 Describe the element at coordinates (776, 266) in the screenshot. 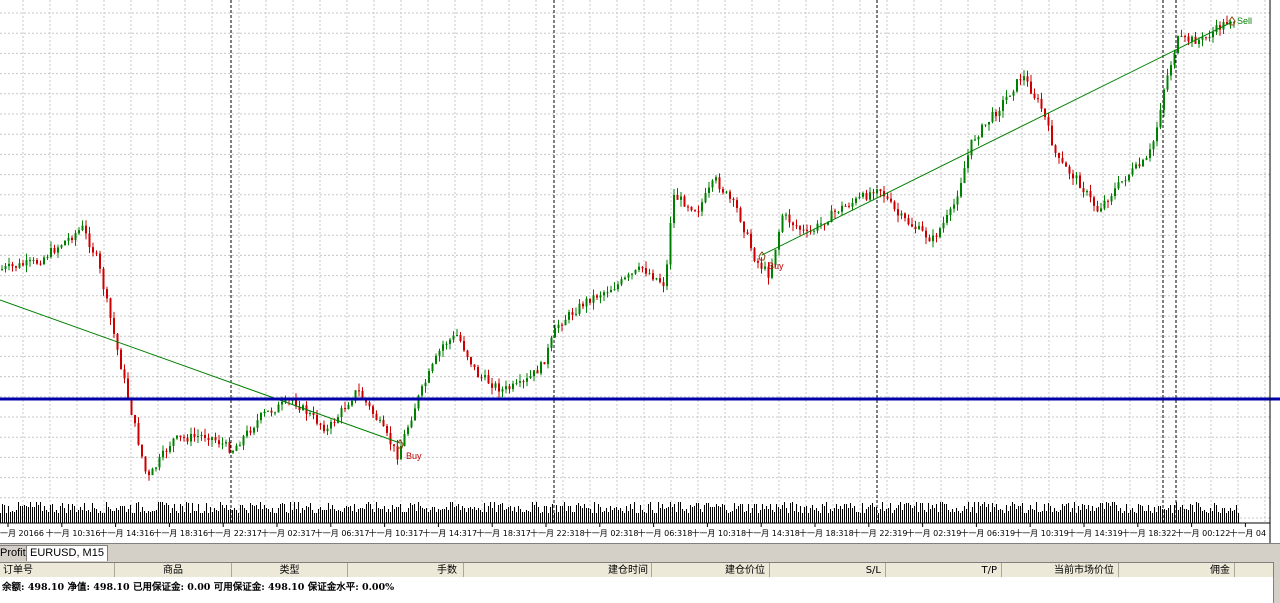

I see `trade-label: Buy` at that location.